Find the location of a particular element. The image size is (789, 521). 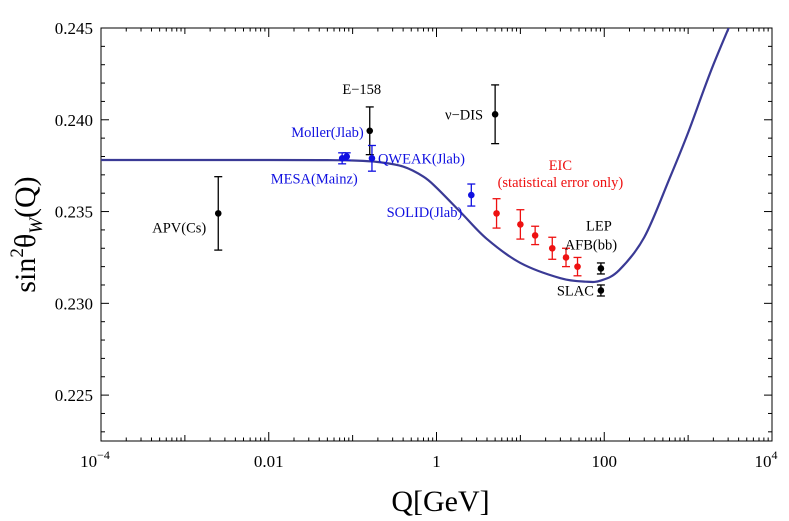

label-slac: SLAC is located at coordinates (575, 291).